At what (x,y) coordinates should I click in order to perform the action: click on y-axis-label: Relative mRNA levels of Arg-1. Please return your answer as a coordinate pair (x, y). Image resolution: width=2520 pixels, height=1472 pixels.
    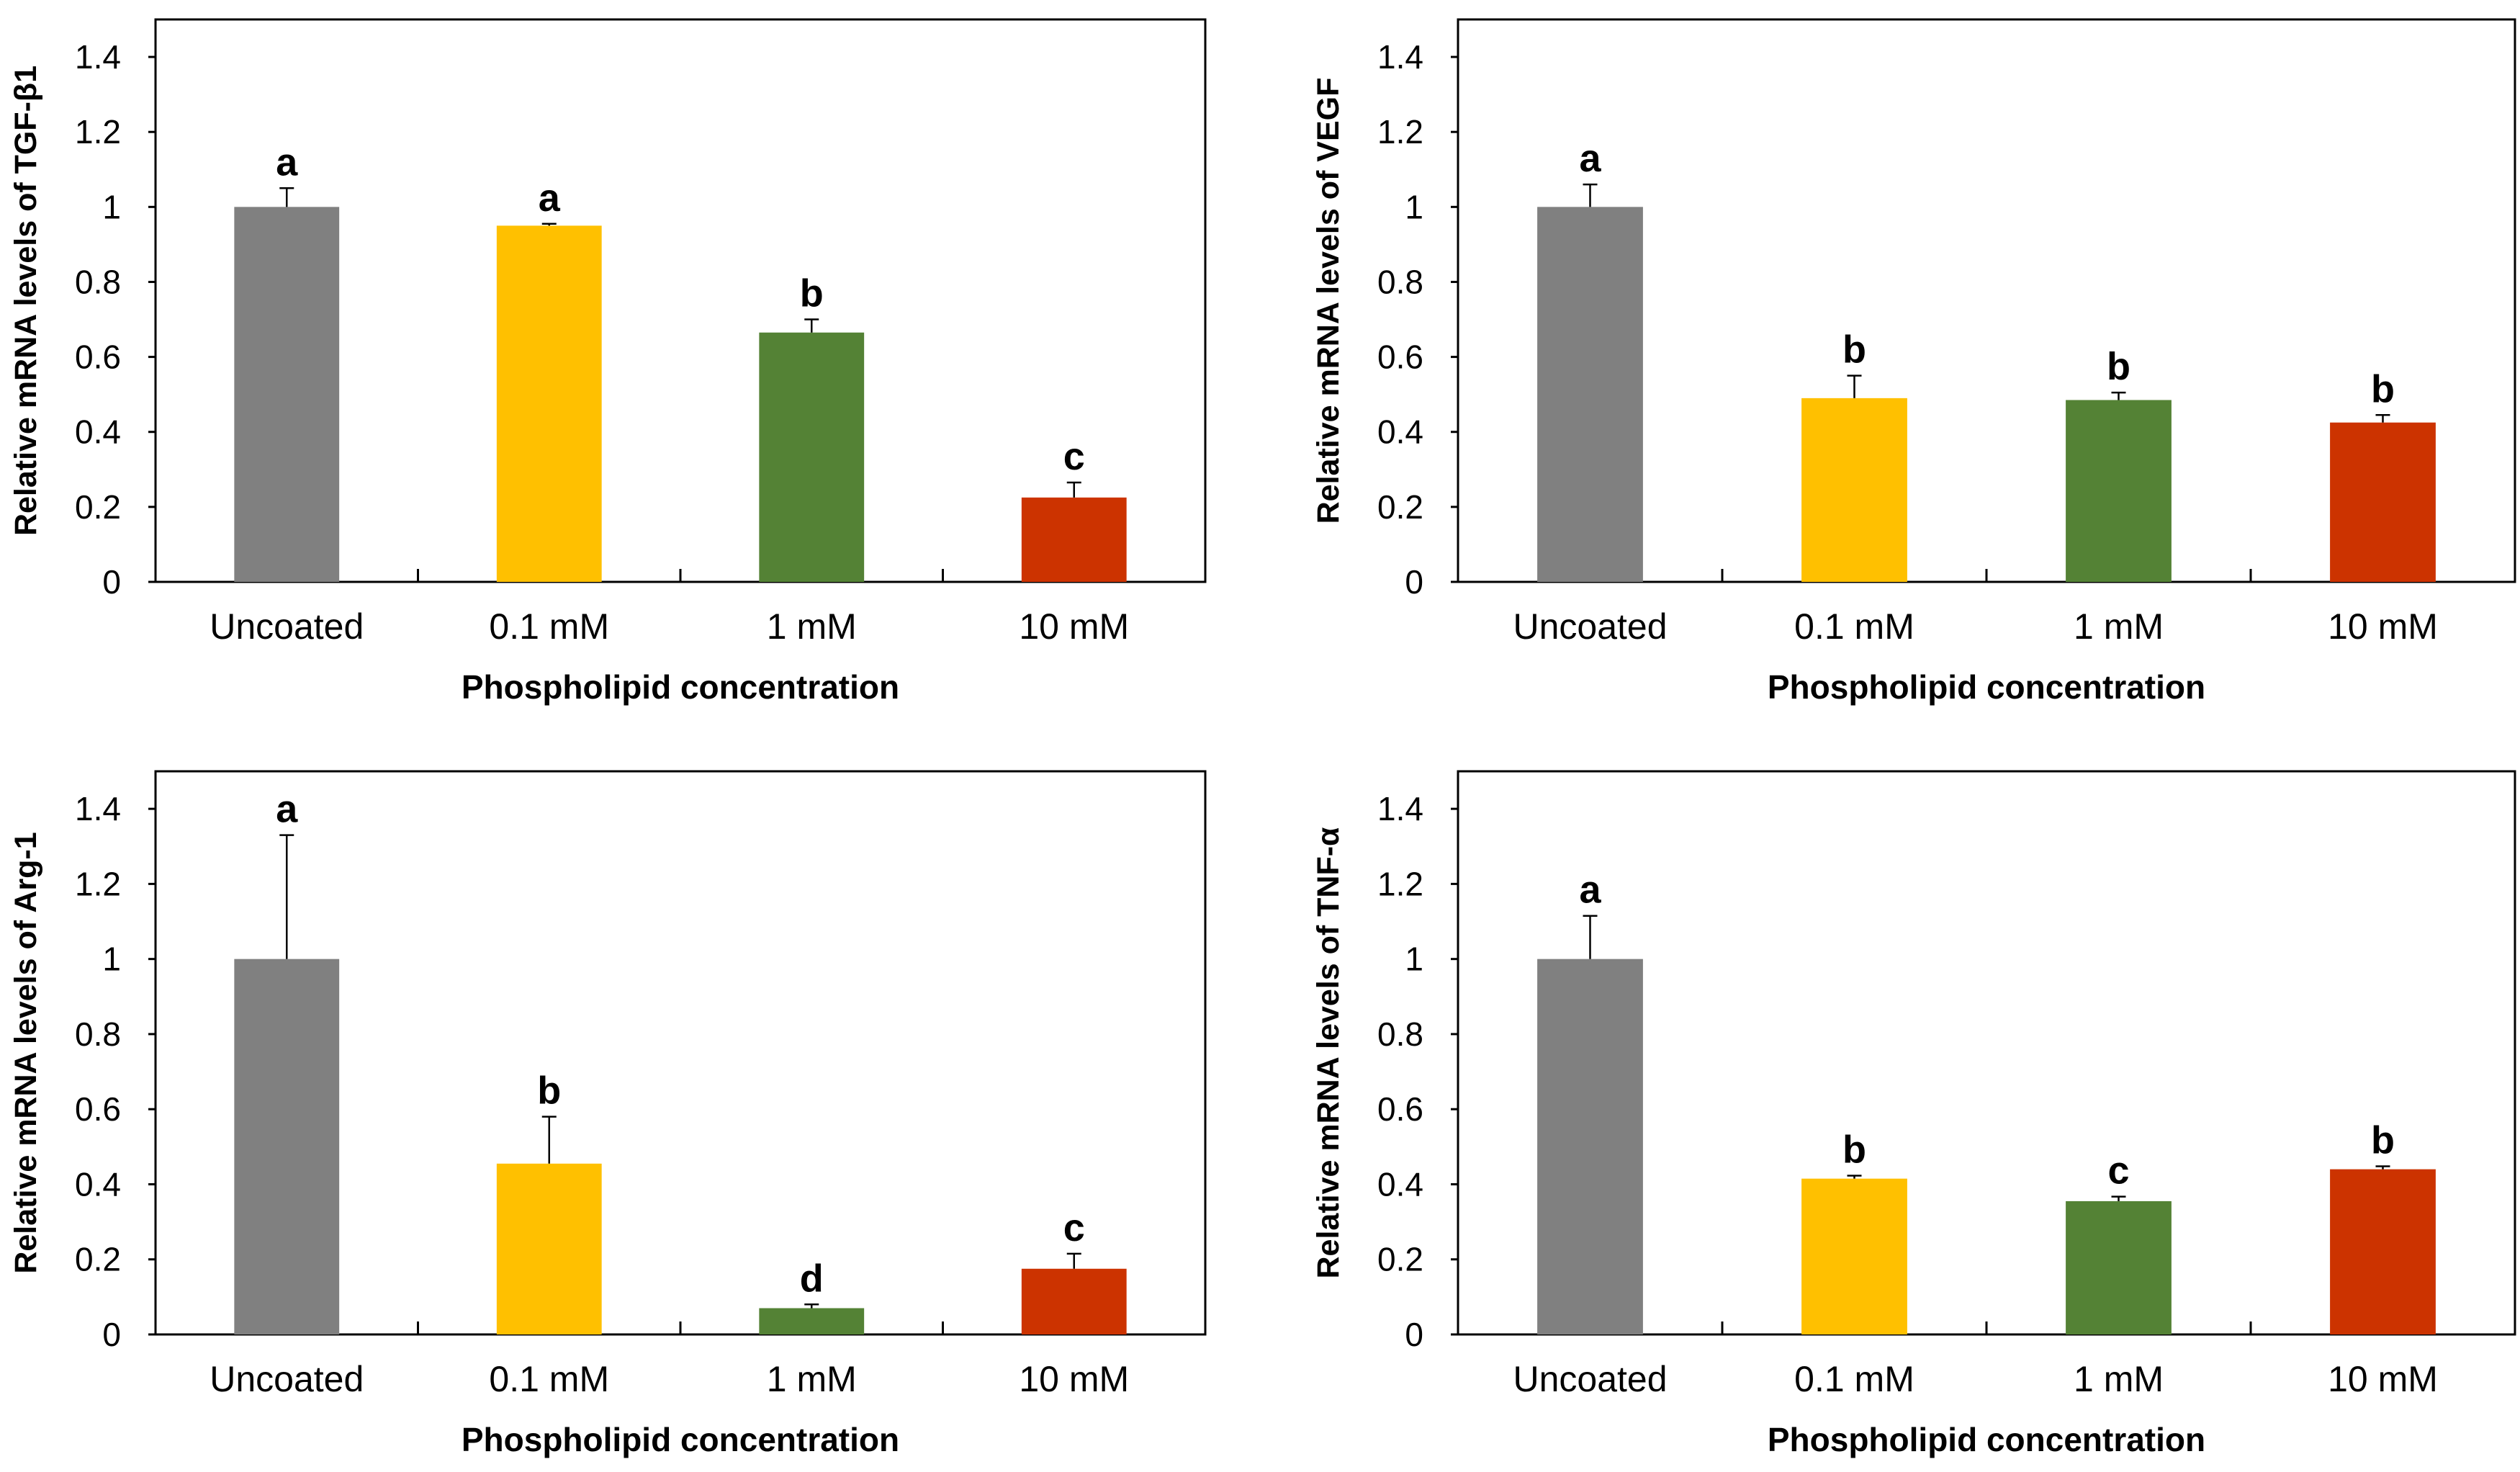
    Looking at the image, I should click on (26, 1052).